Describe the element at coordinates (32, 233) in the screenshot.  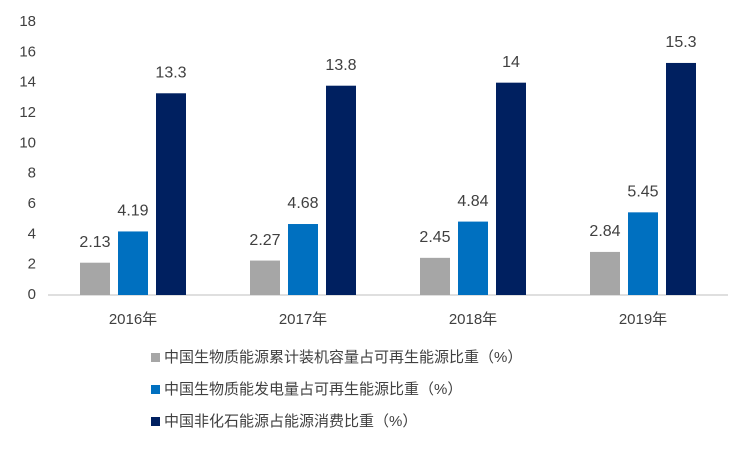
I see `y-tick-label: 4` at that location.